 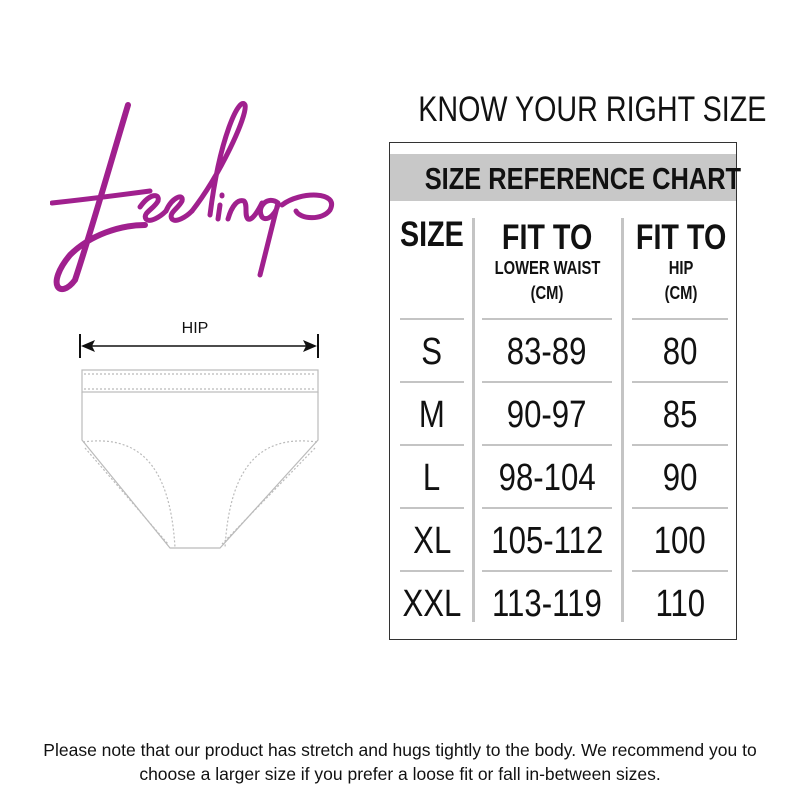 What do you see at coordinates (547, 261) in the screenshot?
I see `header-lower-waist: FIT TO LOWER WAIST (CM)` at bounding box center [547, 261].